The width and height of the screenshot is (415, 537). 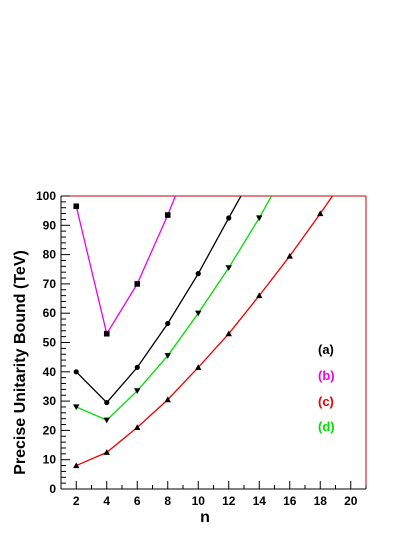 What do you see at coordinates (326, 401) in the screenshot?
I see `legend-entry: (c)` at bounding box center [326, 401].